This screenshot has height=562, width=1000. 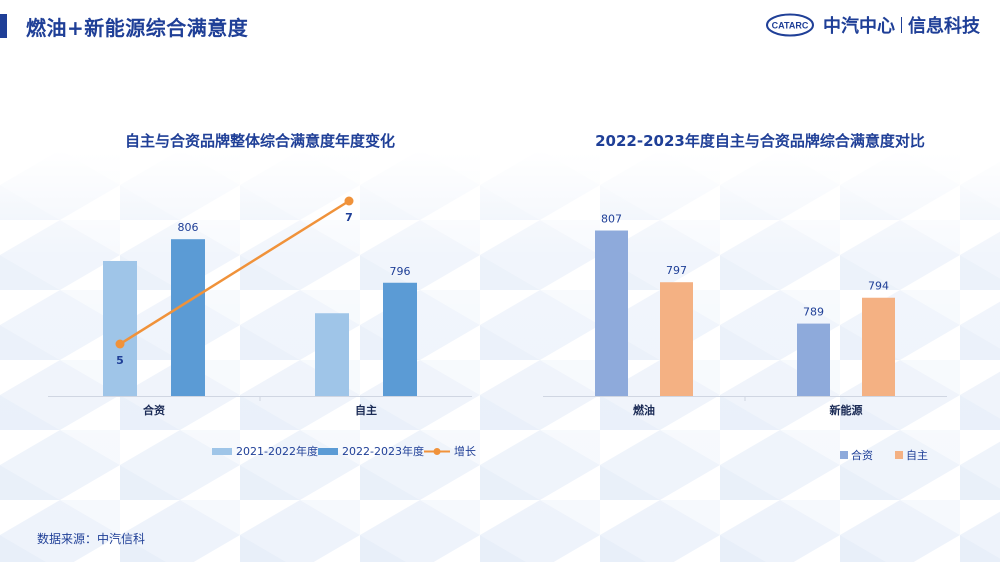 What do you see at coordinates (859, 26) in the screenshot?
I see `brand-name: 中汽中心` at bounding box center [859, 26].